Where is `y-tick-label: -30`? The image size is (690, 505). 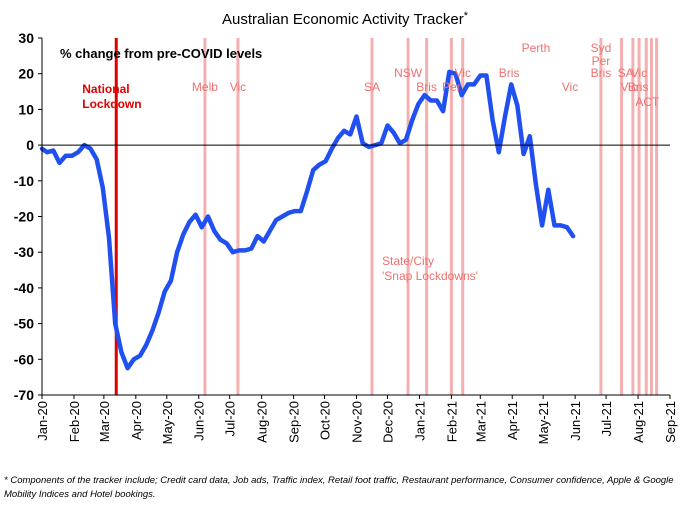
y-tick-label: -30 is located at coordinates (24, 252).